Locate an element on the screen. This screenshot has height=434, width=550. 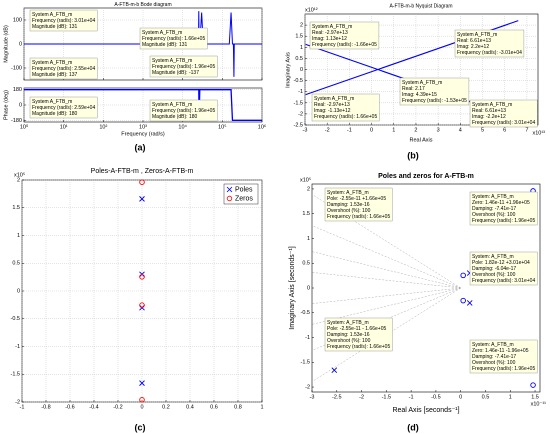
x-tick-label: 0.6 is located at coordinates (214, 407).